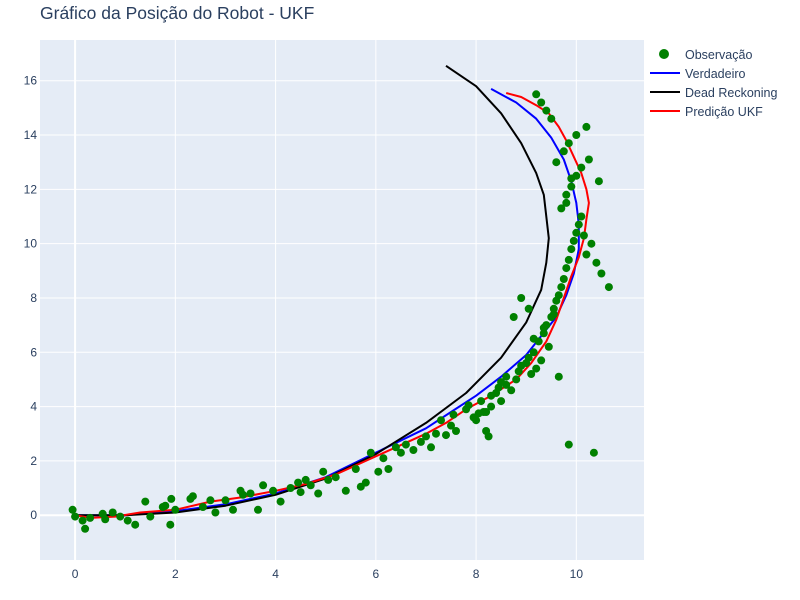 This screenshot has width=800, height=600. Describe the element at coordinates (731, 92) in the screenshot. I see `legend-label: Dead Reckoning` at that location.